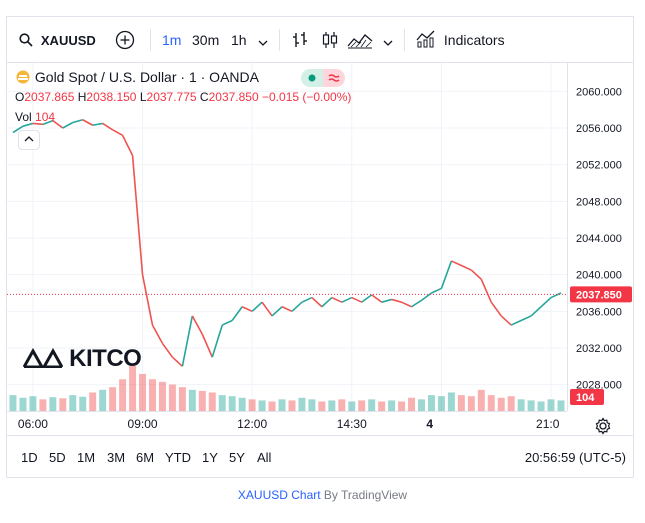 The image size is (645, 523). What do you see at coordinates (146, 77) in the screenshot?
I see `legend-title: Gold Spot / U.S. Dollar · 1 · OANDA` at bounding box center [146, 77].